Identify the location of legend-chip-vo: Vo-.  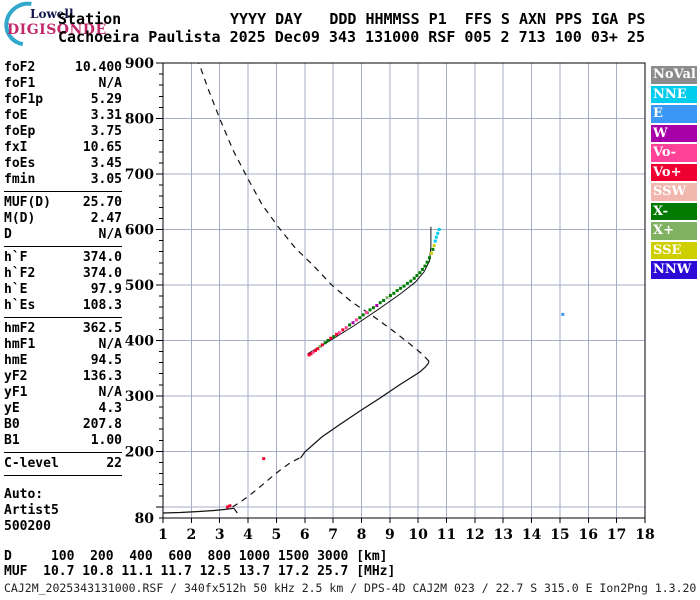
(674, 153).